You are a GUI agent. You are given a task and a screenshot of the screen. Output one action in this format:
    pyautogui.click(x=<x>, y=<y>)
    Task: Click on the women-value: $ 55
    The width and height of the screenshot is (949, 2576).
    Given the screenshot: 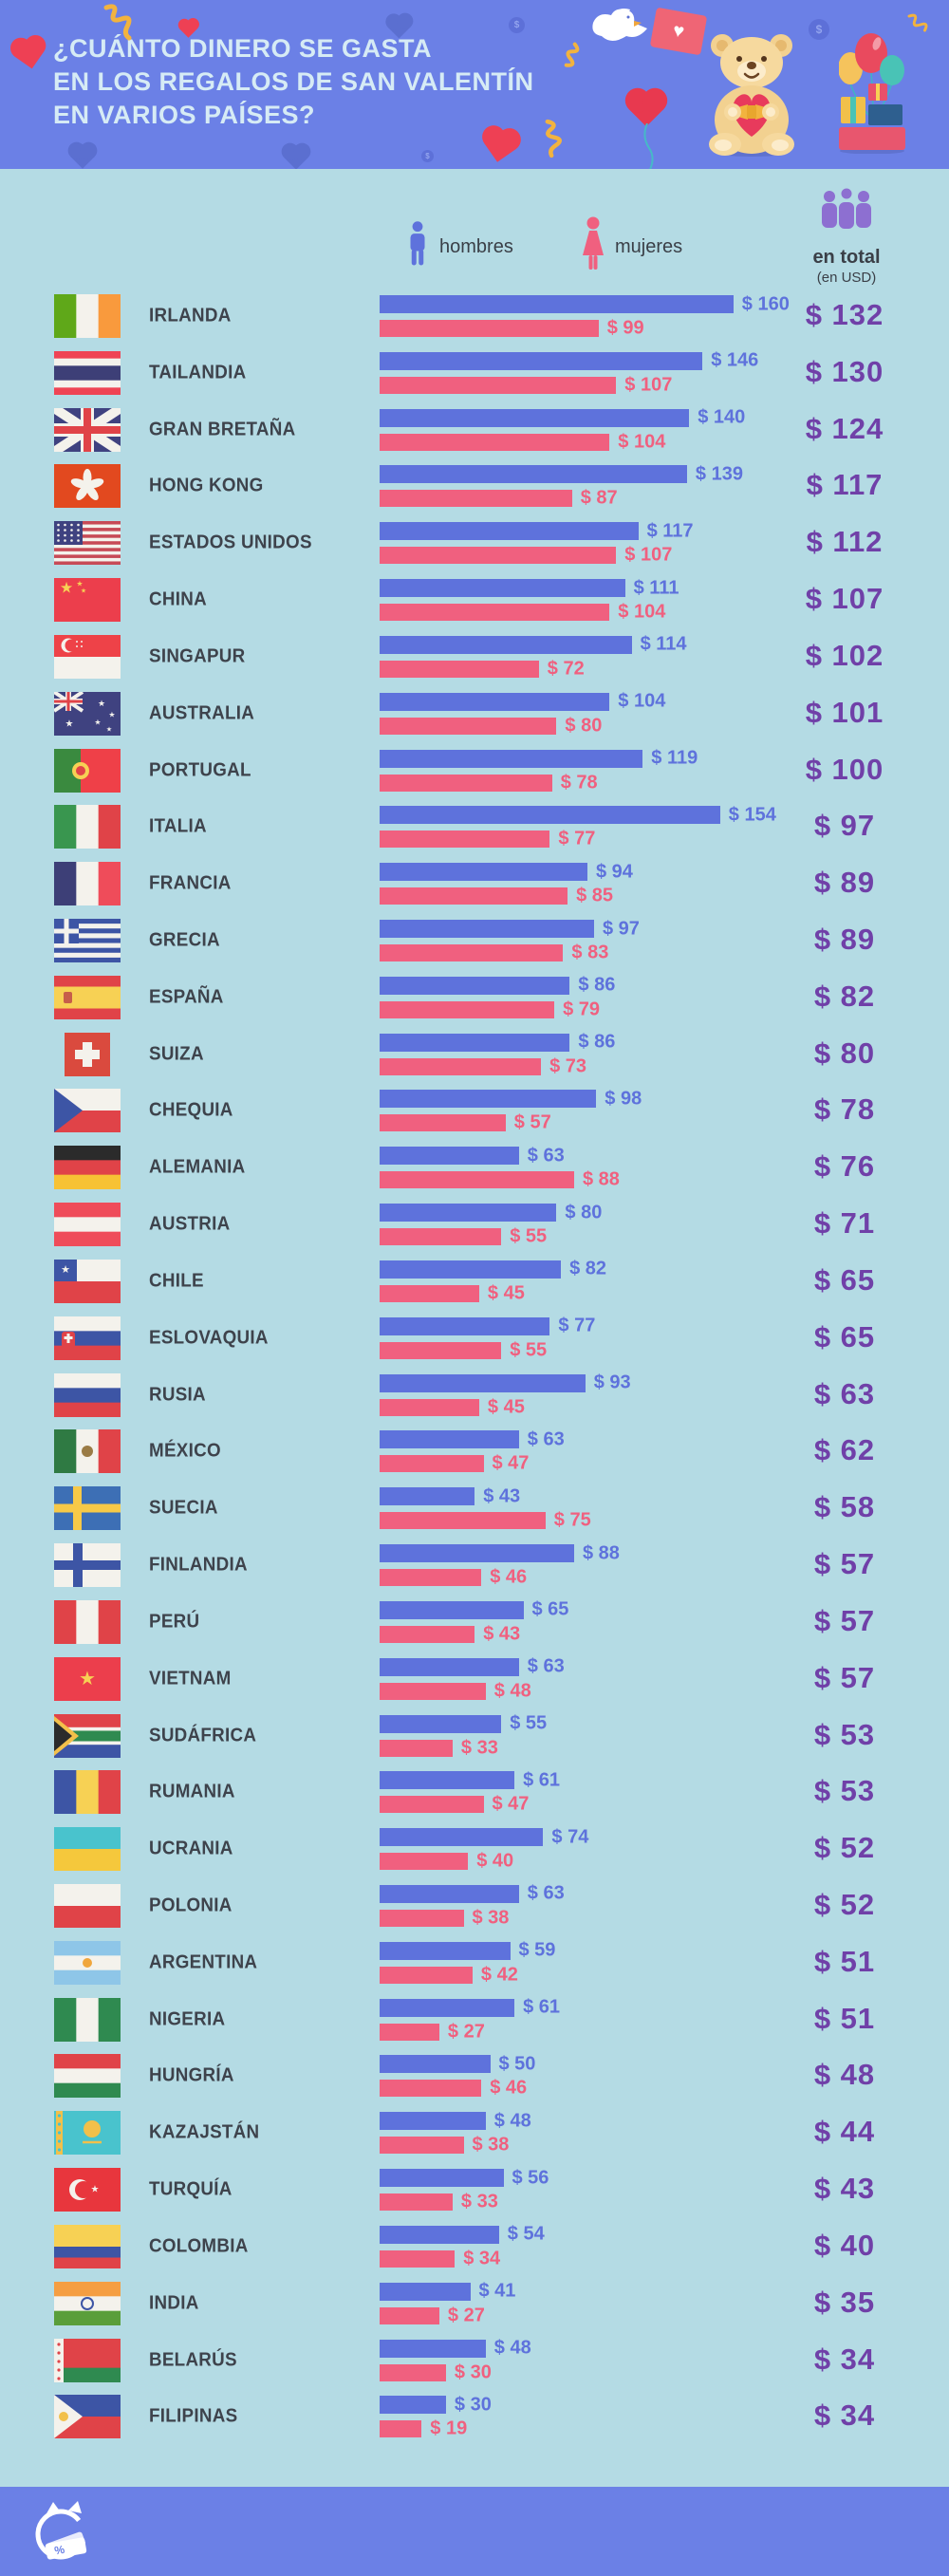 What is the action you would take?
    pyautogui.click(x=529, y=1350)
    